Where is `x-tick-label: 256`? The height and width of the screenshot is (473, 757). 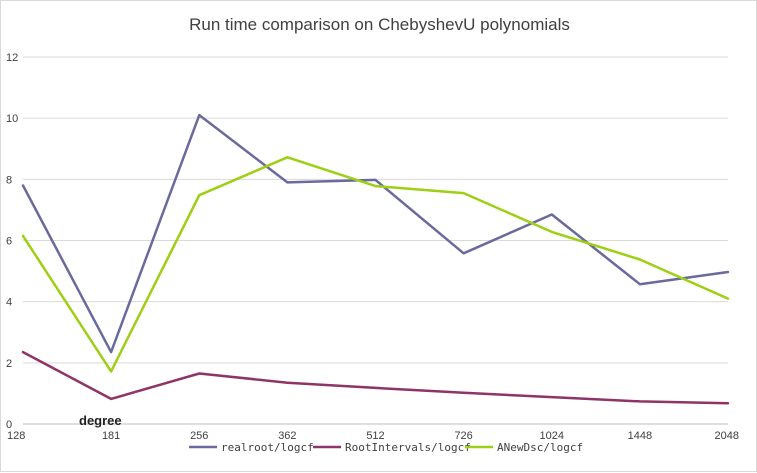 x-tick-label: 256 is located at coordinates (199, 436).